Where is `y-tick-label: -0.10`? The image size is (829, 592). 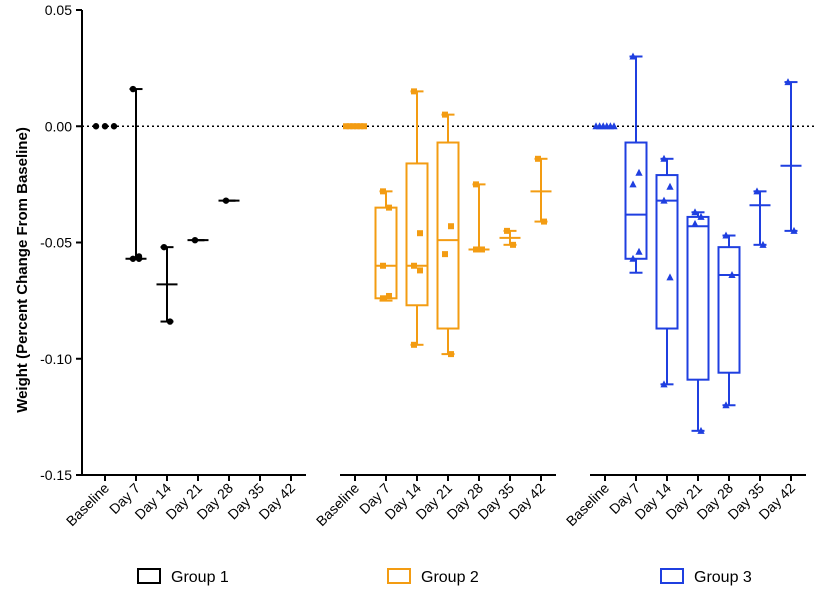 y-tick-label: -0.10 is located at coordinates (56, 359).